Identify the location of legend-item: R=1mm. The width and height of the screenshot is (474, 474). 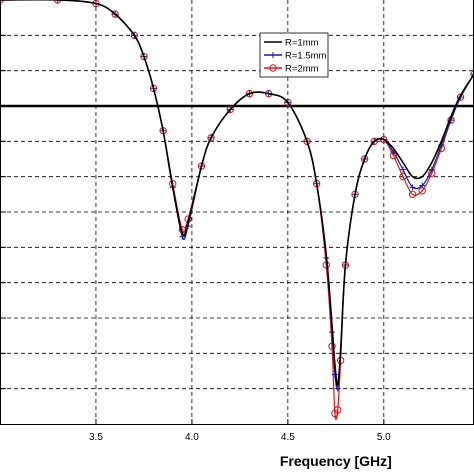
(291, 43).